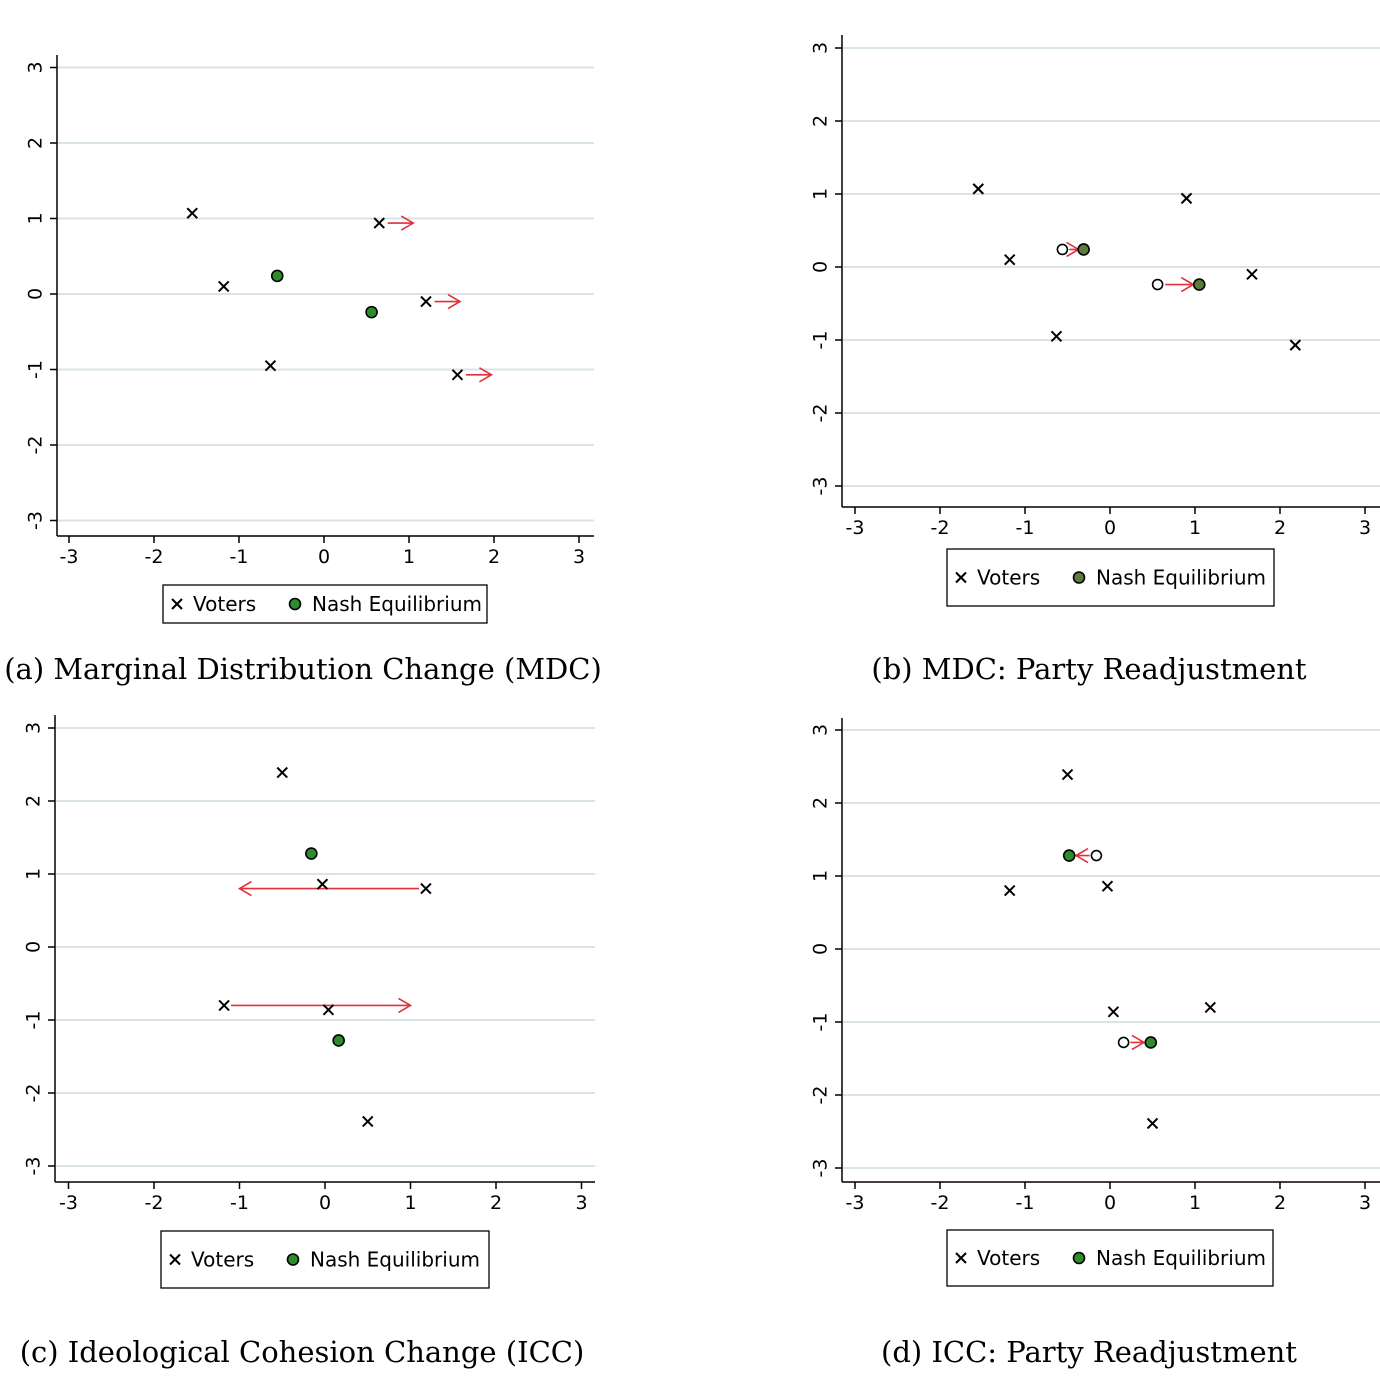  Describe the element at coordinates (324, 557) in the screenshot. I see `x-tick-label-a-0: 0` at that location.